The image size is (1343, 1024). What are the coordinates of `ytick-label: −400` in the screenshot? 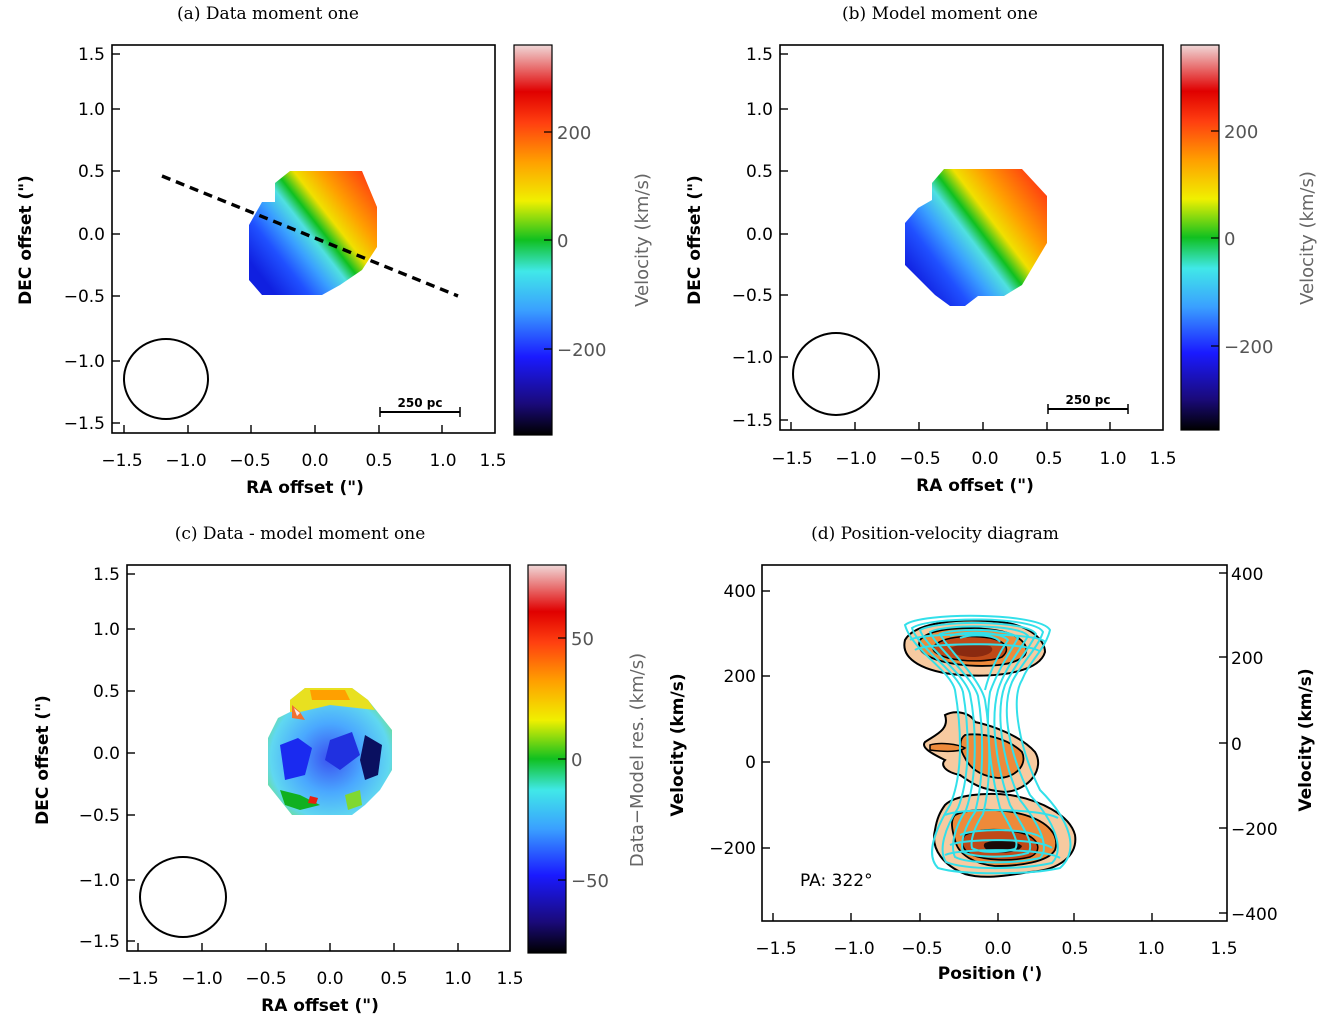 It's located at (1254, 915).